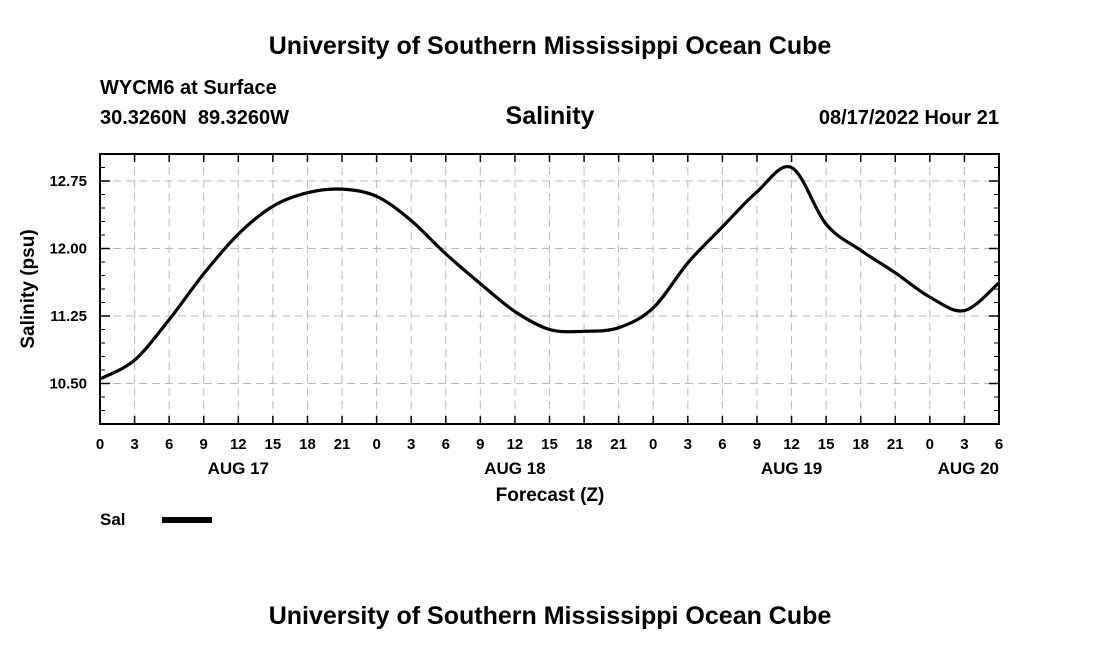  What do you see at coordinates (791, 468) in the screenshot?
I see `date-label: AUG 19` at bounding box center [791, 468].